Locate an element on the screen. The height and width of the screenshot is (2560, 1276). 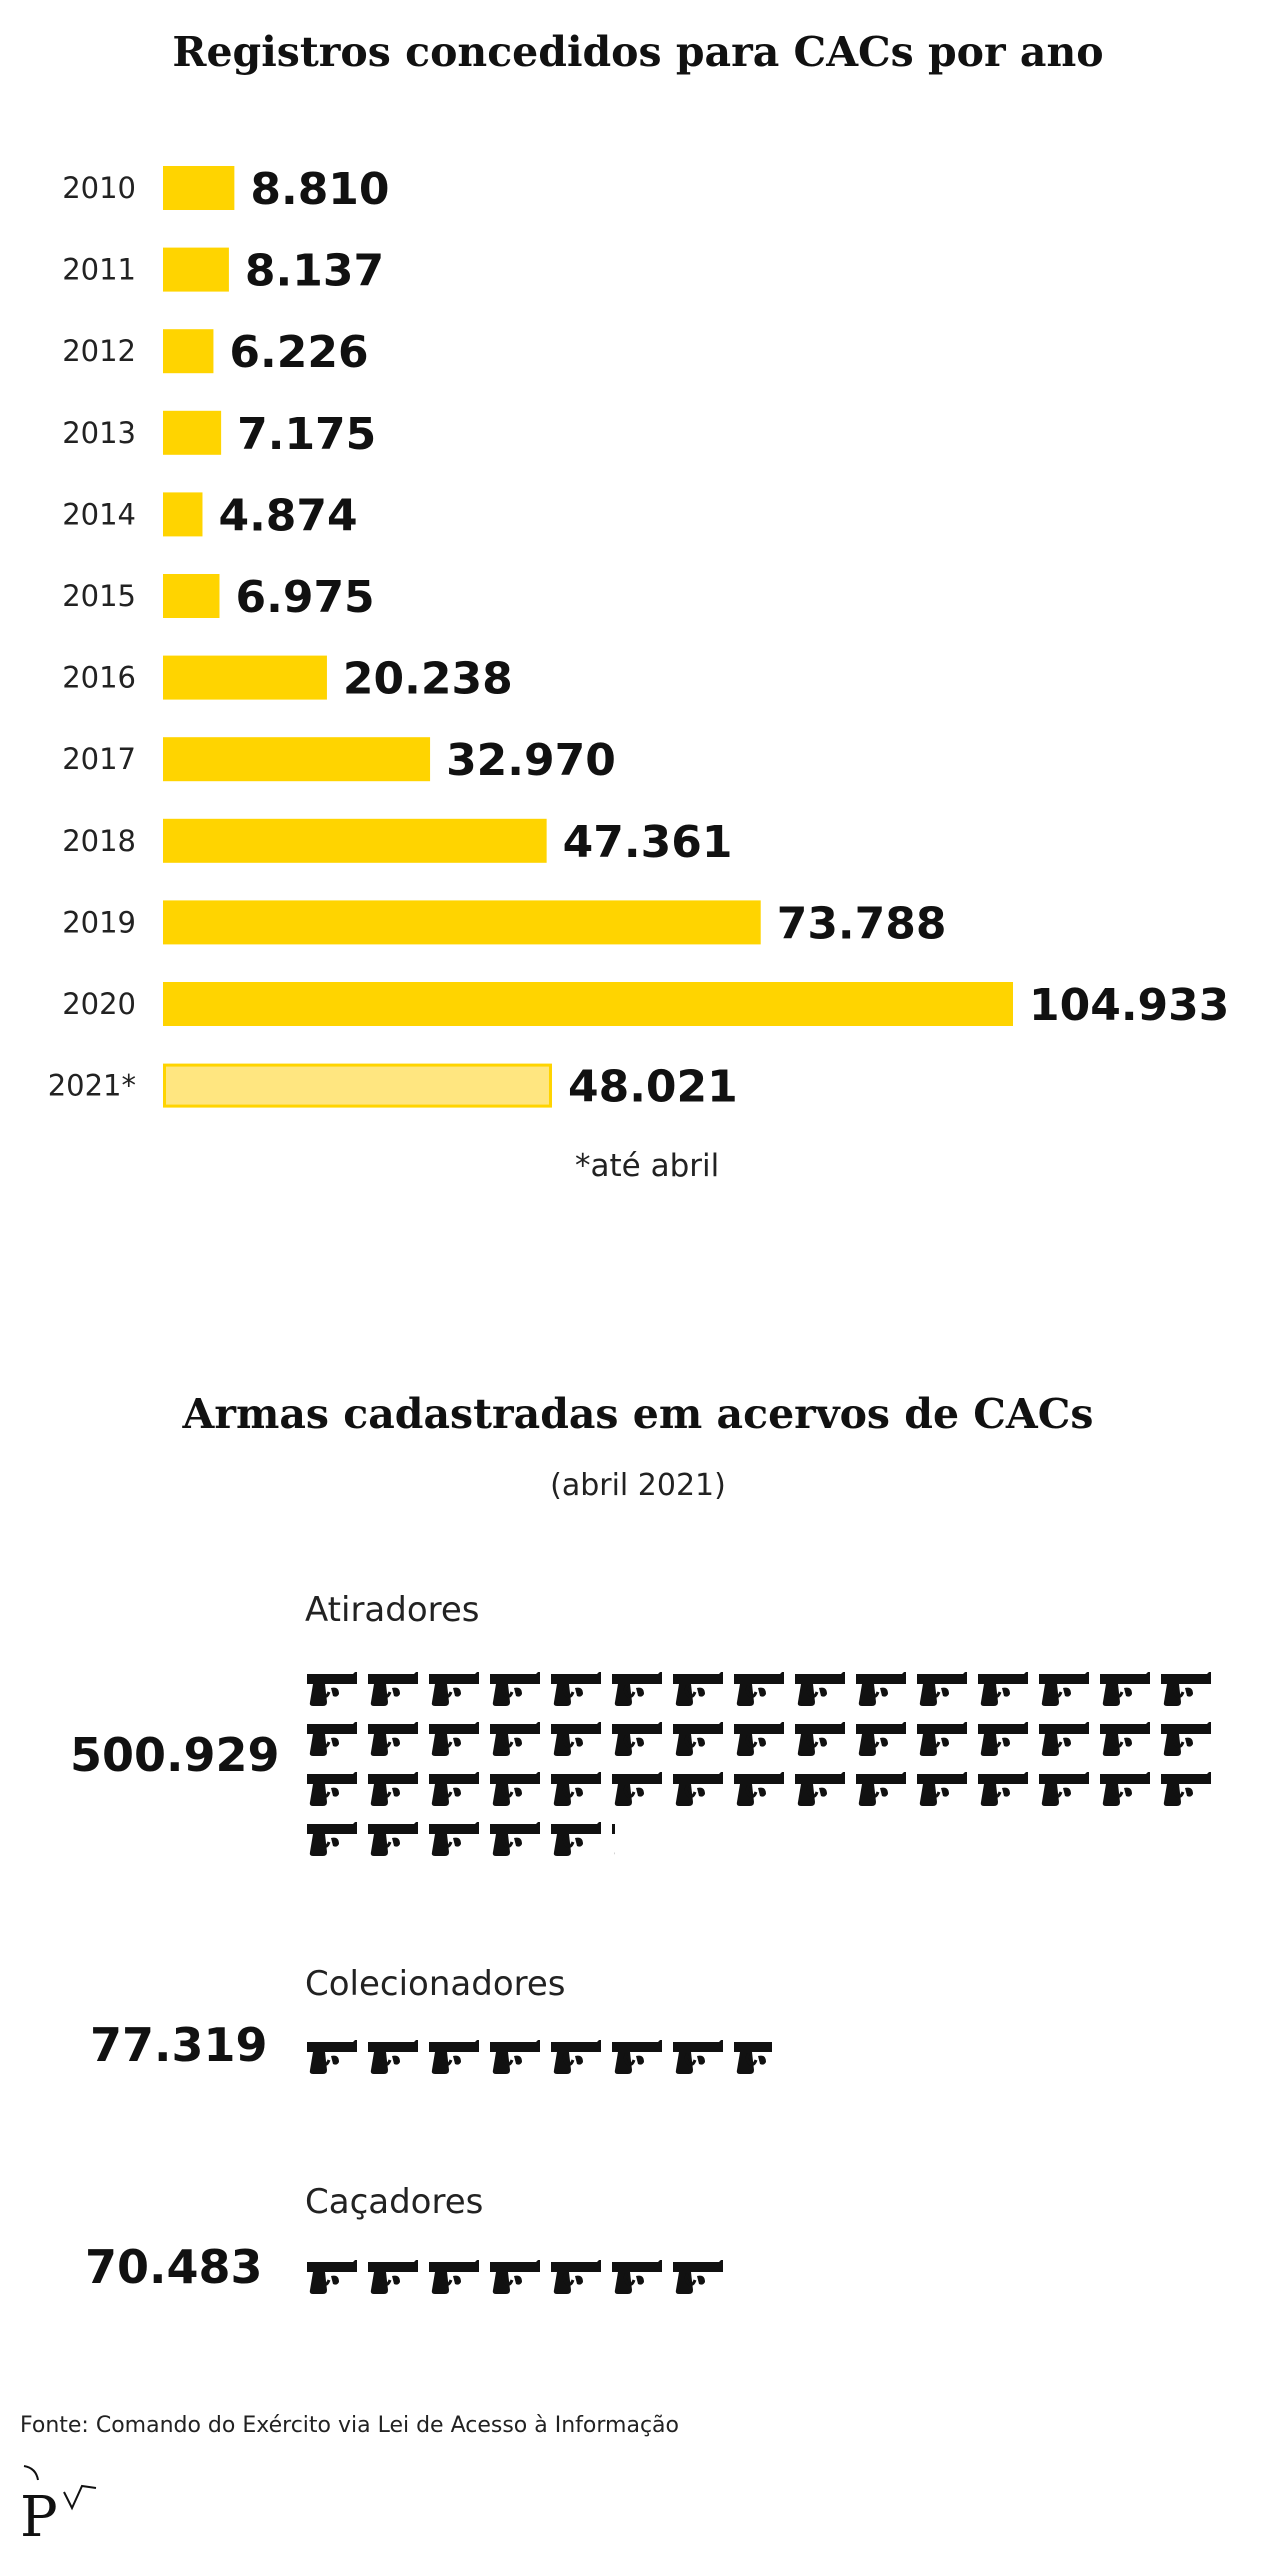
chart2-title: Armas cadastradas em acervos de CACs is located at coordinates (638, 1414).